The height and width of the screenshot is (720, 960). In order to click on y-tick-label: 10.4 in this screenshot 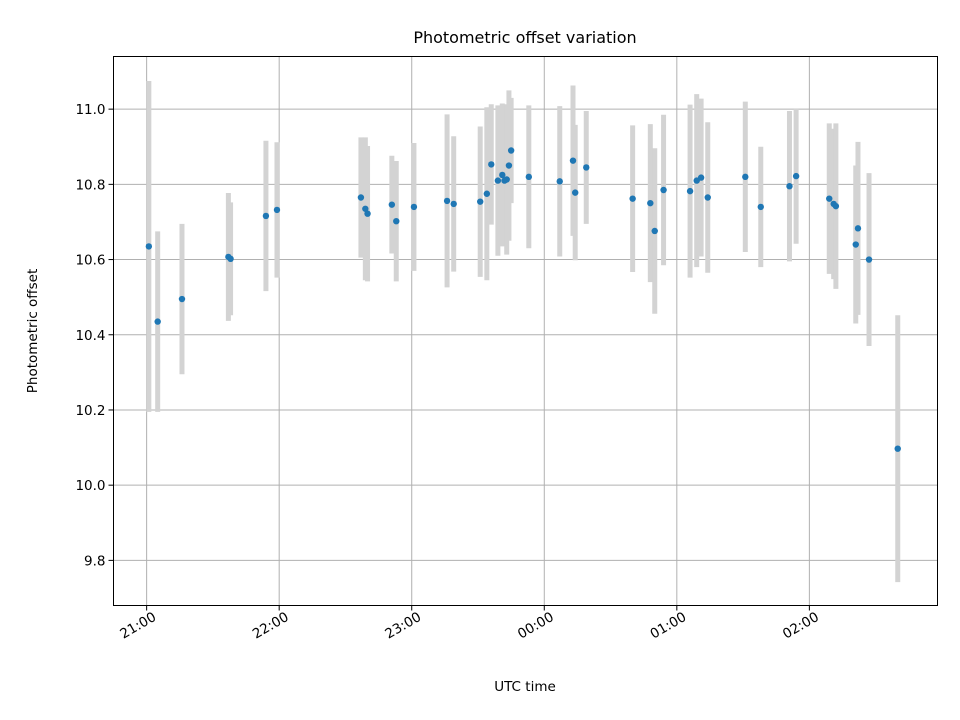, I will do `click(90, 336)`.